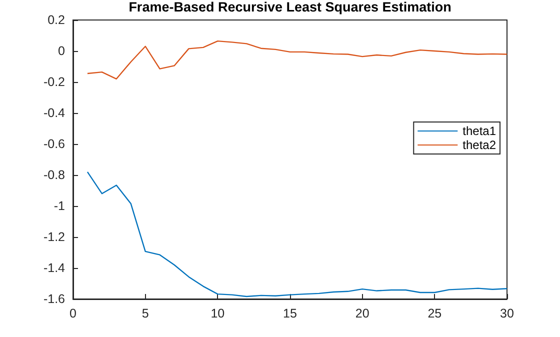  Describe the element at coordinates (54, 299) in the screenshot. I see `y-tick-label: -1.6` at that location.